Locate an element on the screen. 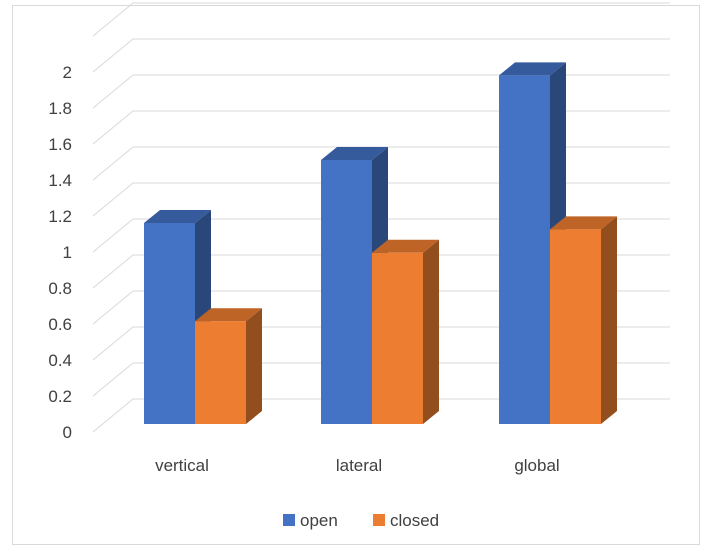  legend-item-closed: closed is located at coordinates (406, 520).